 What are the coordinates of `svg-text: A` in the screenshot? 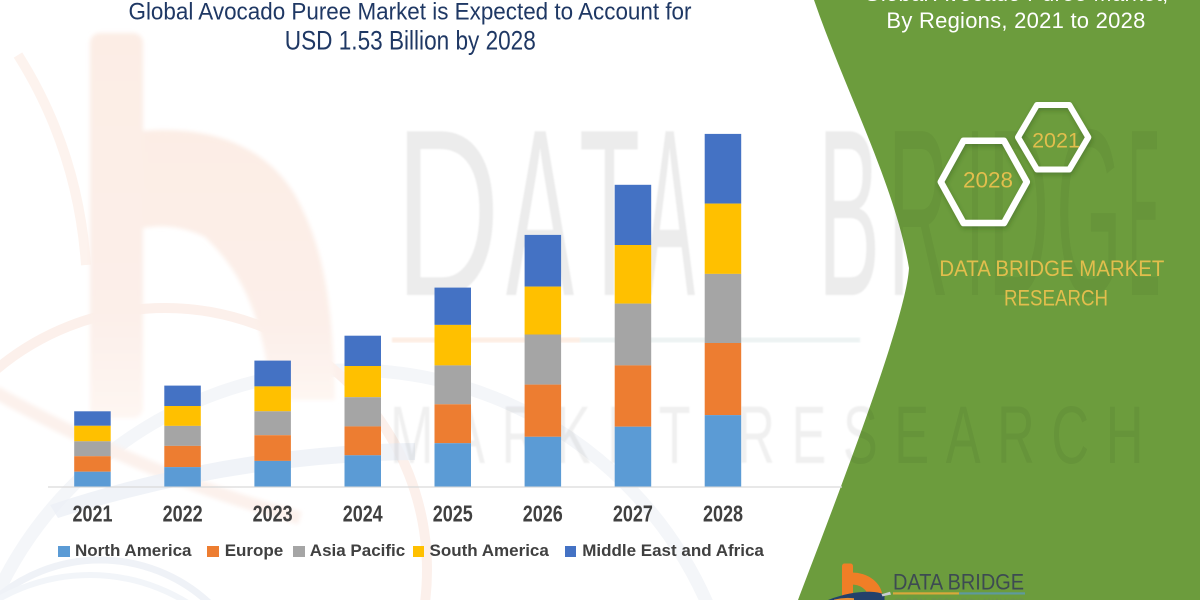 It's located at (669, 213).